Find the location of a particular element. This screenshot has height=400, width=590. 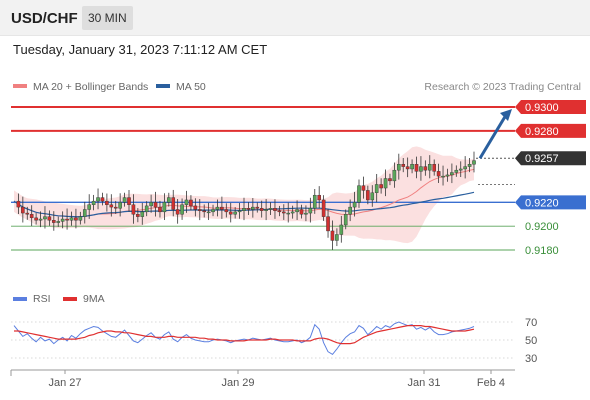

rsi-line is located at coordinates (244, 338).